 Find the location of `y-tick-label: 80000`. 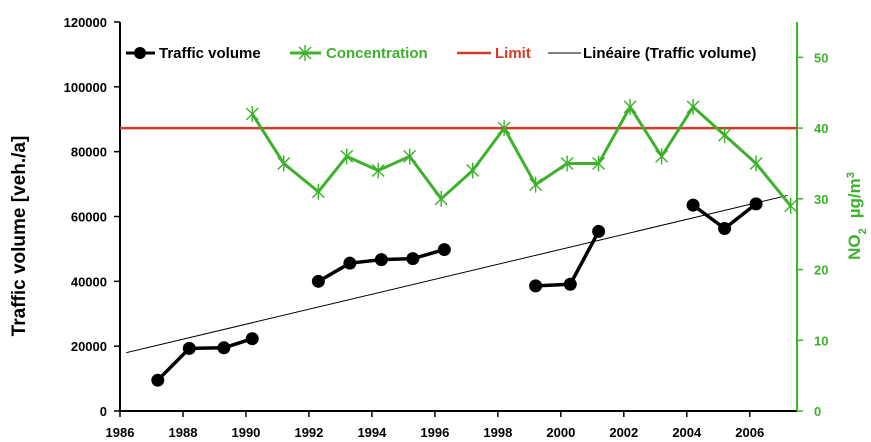

y-tick-label: 80000 is located at coordinates (89, 152).